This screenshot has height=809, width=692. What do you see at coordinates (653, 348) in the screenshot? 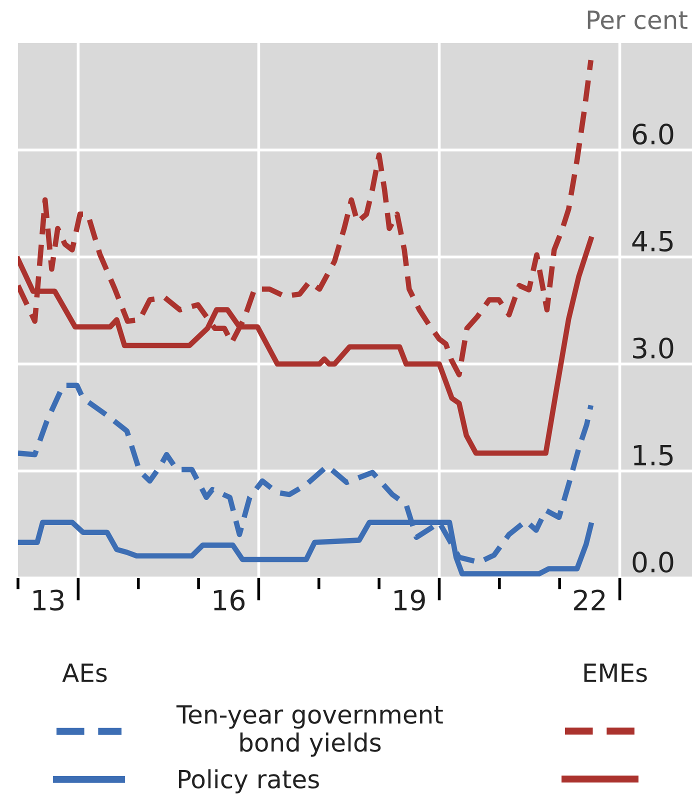
I see `y-tick-label: 3.0` at bounding box center [653, 348].